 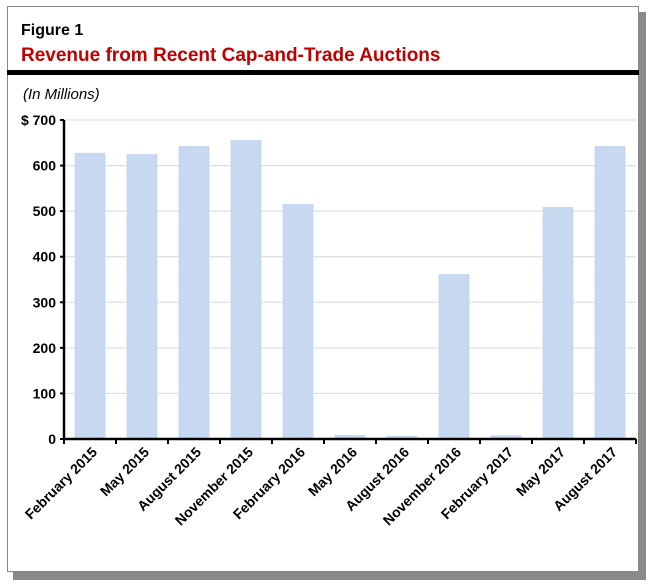 What do you see at coordinates (45, 302) in the screenshot?
I see `y-tick-label: 300` at bounding box center [45, 302].